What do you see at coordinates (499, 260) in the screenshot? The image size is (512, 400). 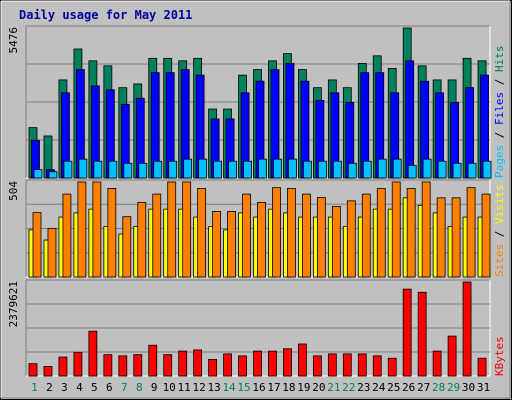 I see `legend-sites: Sites` at bounding box center [499, 260].